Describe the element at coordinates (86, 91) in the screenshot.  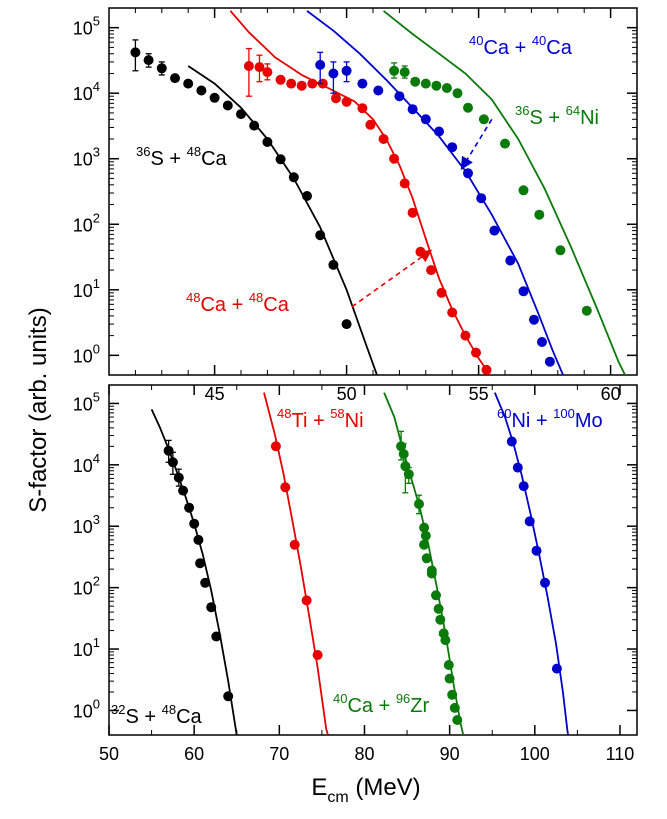
I see `y-tick-label: 10⁴` at that location.